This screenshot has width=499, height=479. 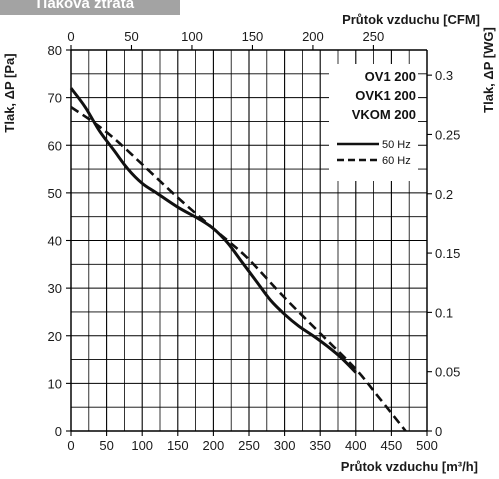 What do you see at coordinates (285, 445) in the screenshot?
I see `x-tick-label: 300` at bounding box center [285, 445].